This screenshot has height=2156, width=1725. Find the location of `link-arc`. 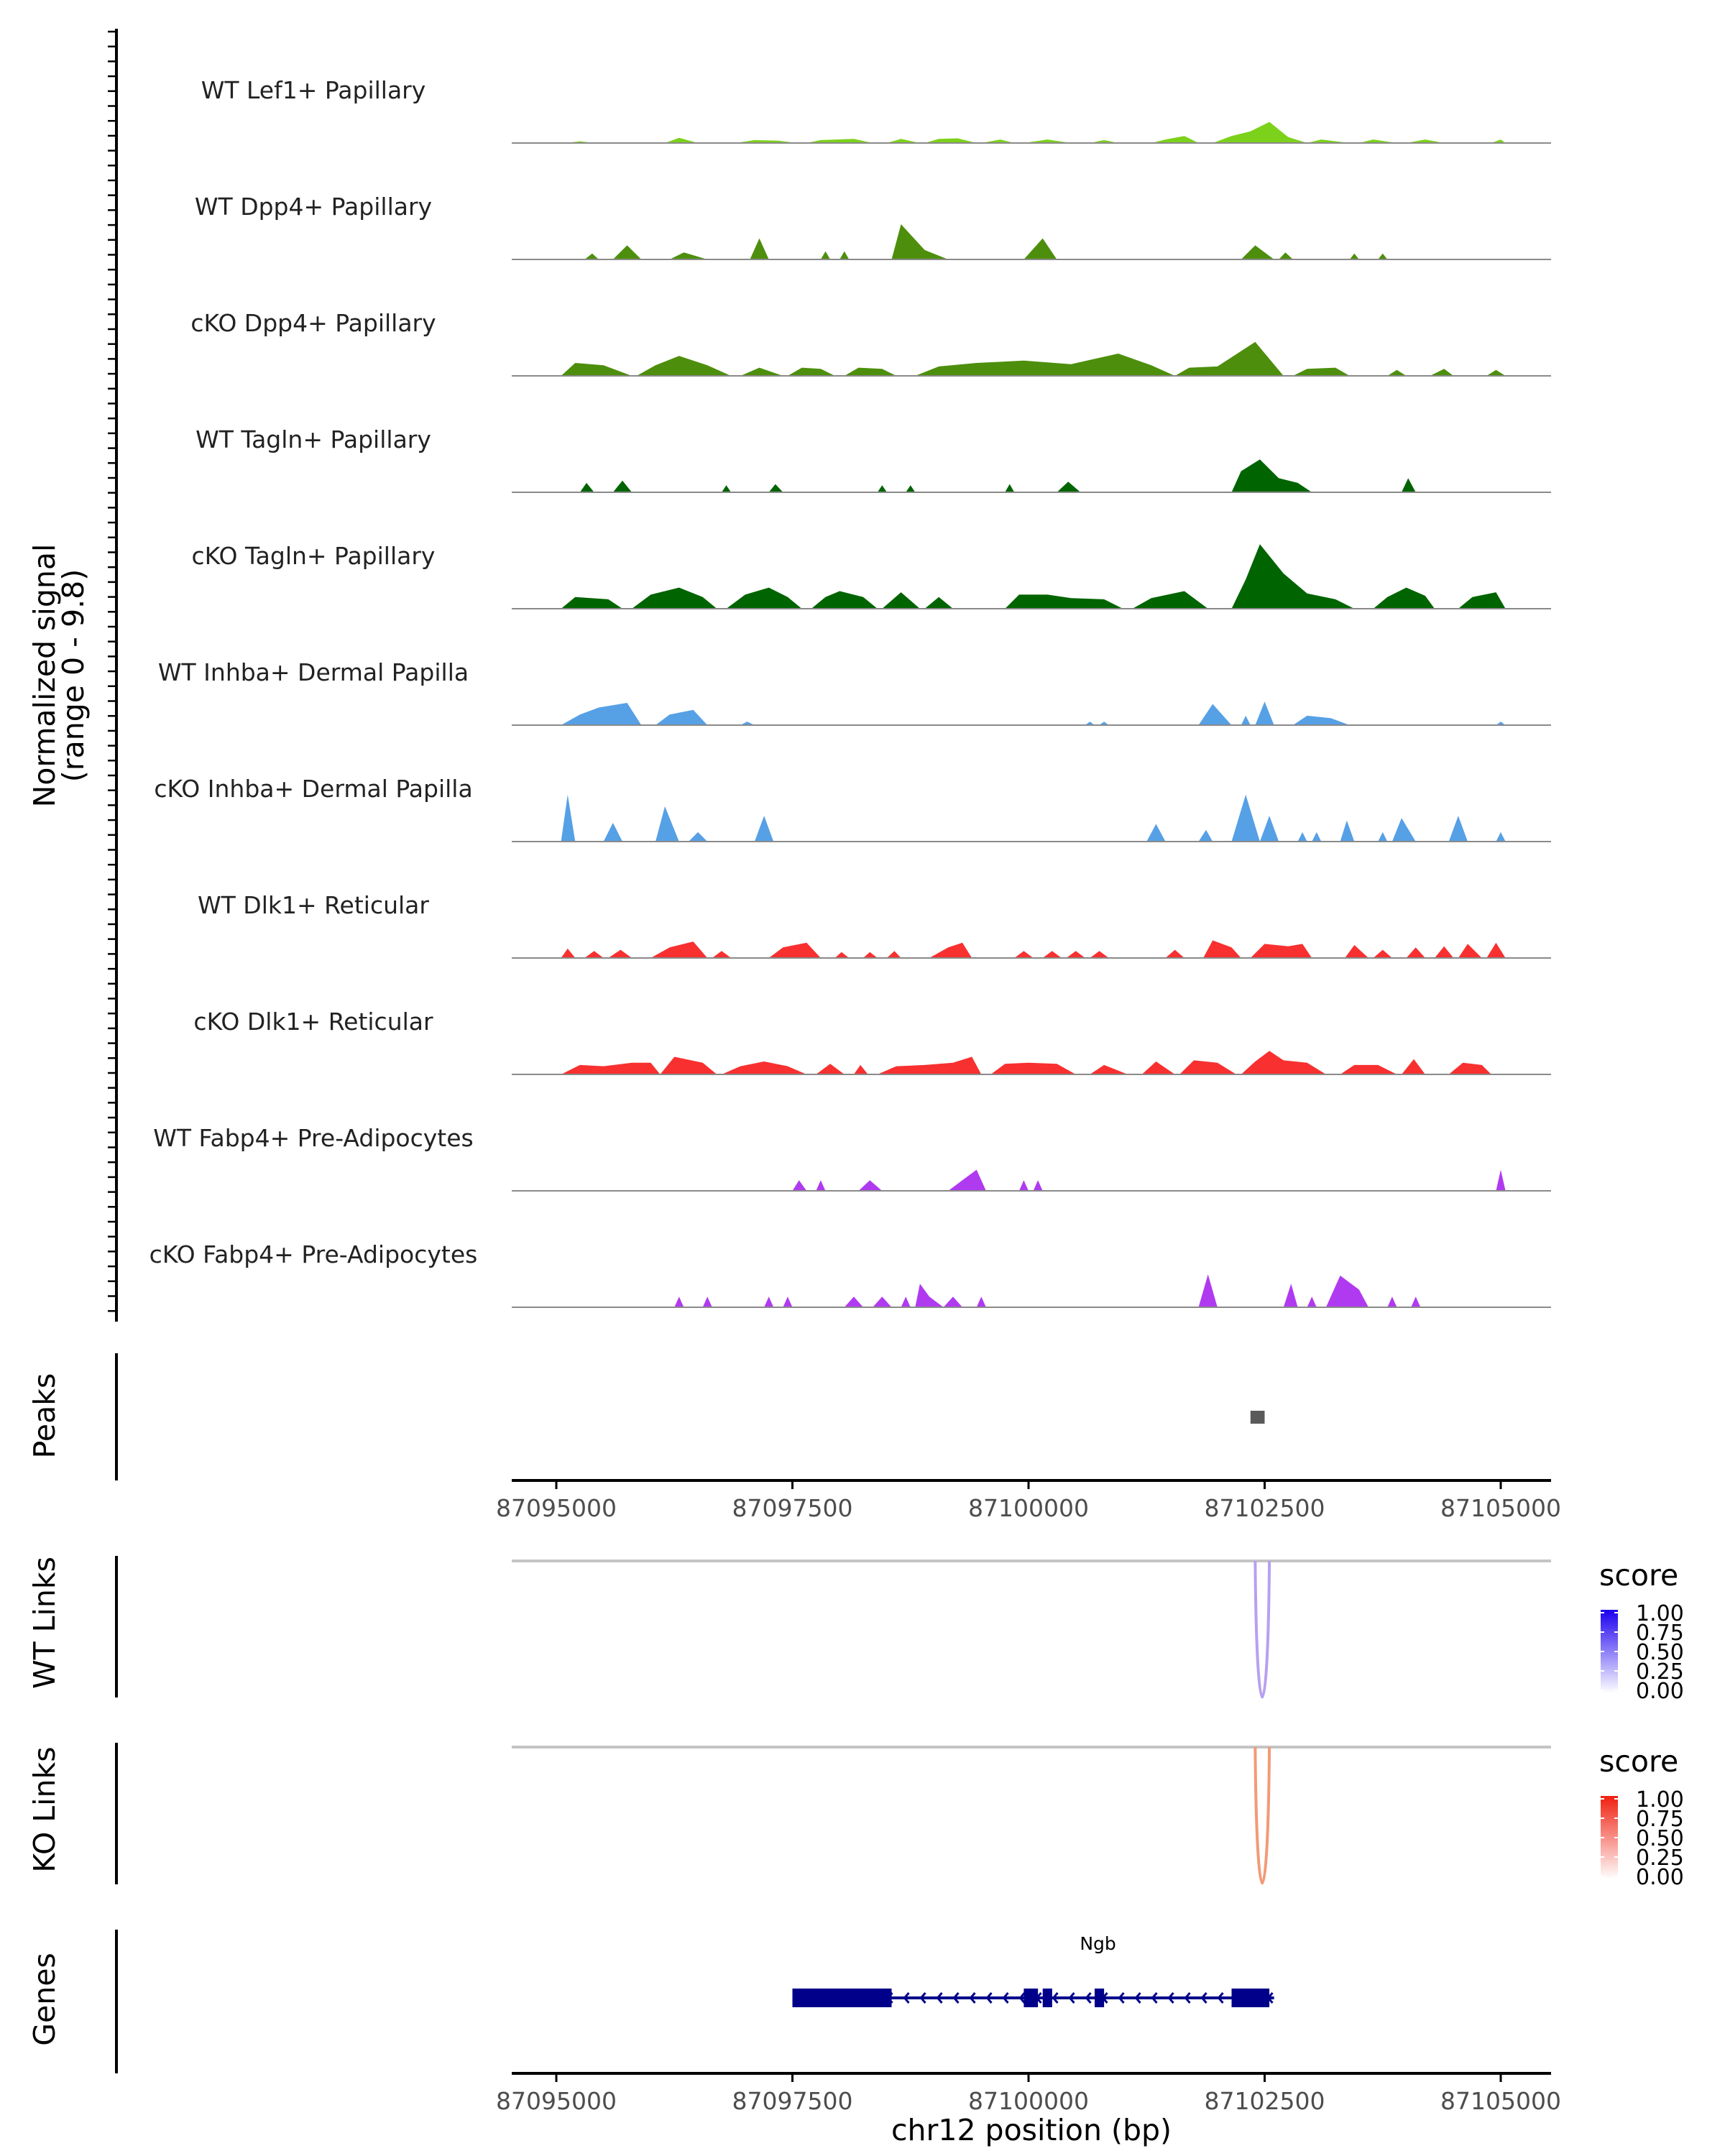

link-arc is located at coordinates (1262, 1816).